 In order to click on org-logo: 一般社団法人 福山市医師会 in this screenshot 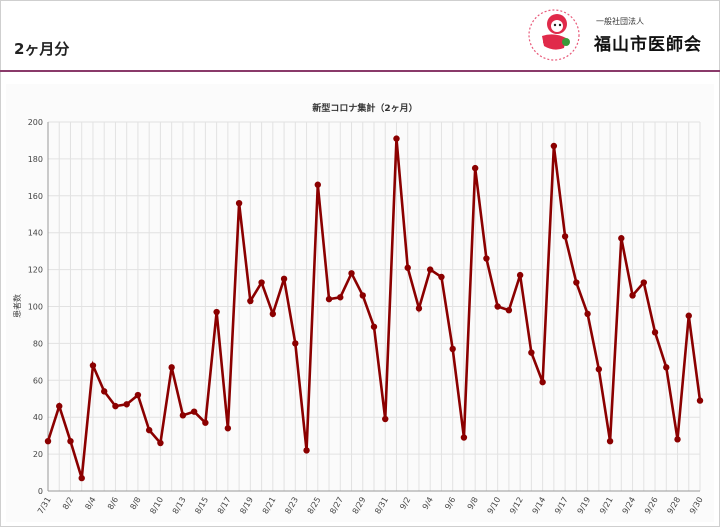, I will do `click(619, 35)`.